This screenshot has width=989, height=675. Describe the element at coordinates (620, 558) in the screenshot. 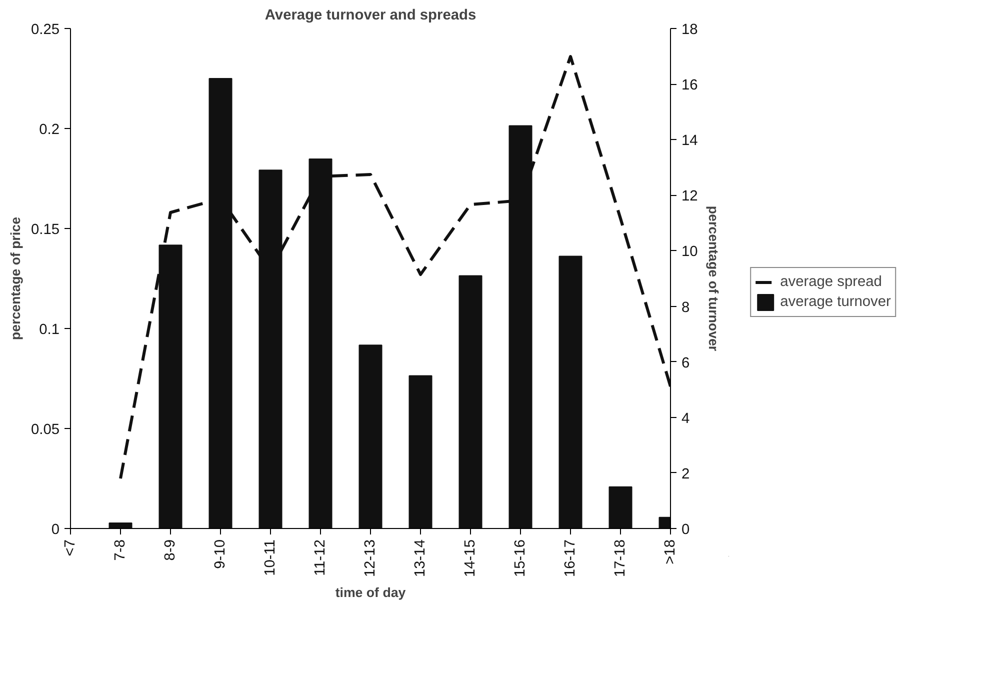

I see `x-tick-label: 17-18` at that location.